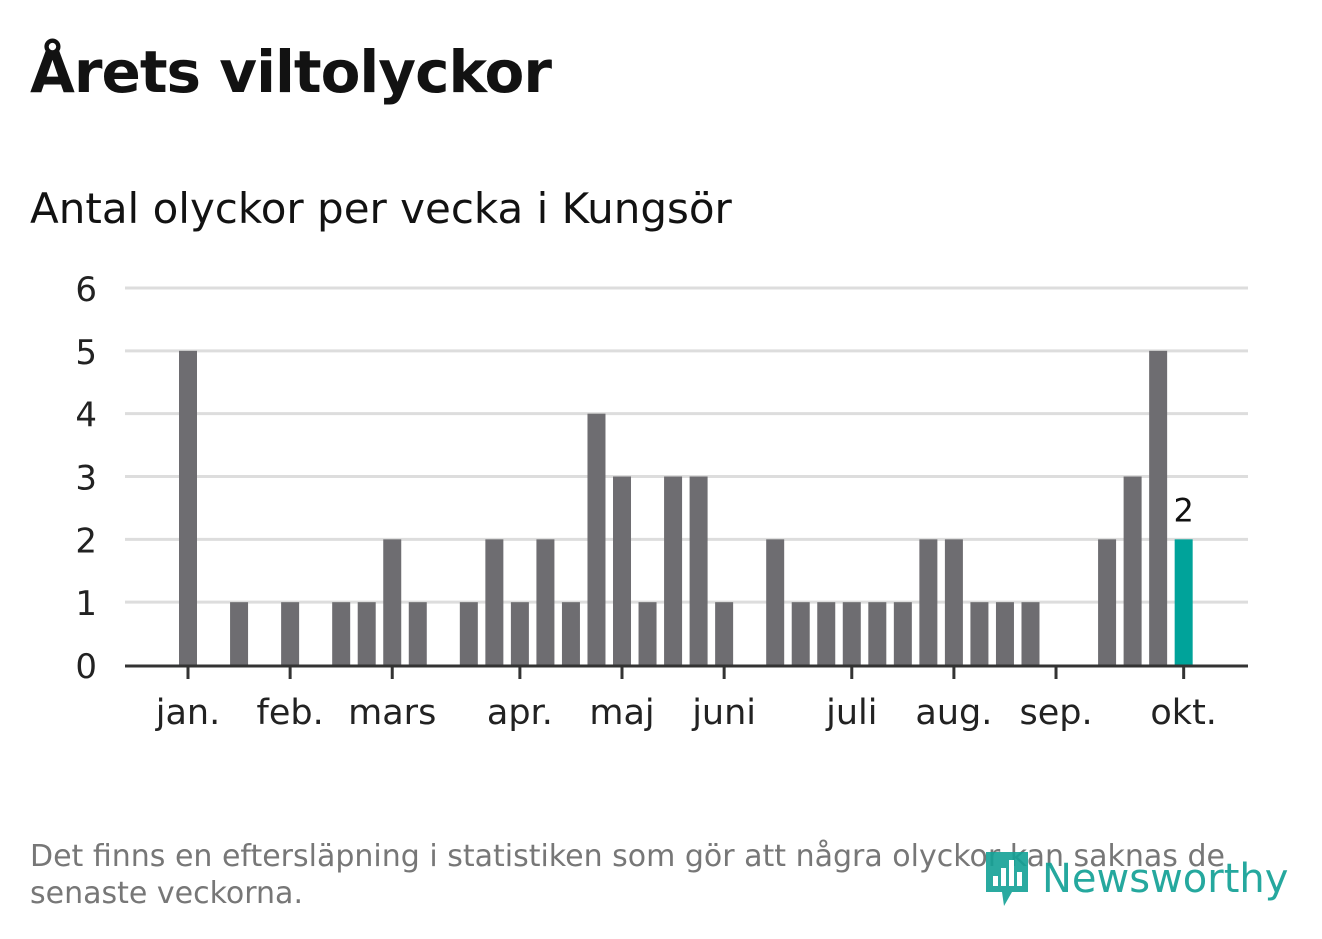 Image resolution: width=1322 pixels, height=939 pixels. I want to click on x-tick-label: feb., so click(290, 713).